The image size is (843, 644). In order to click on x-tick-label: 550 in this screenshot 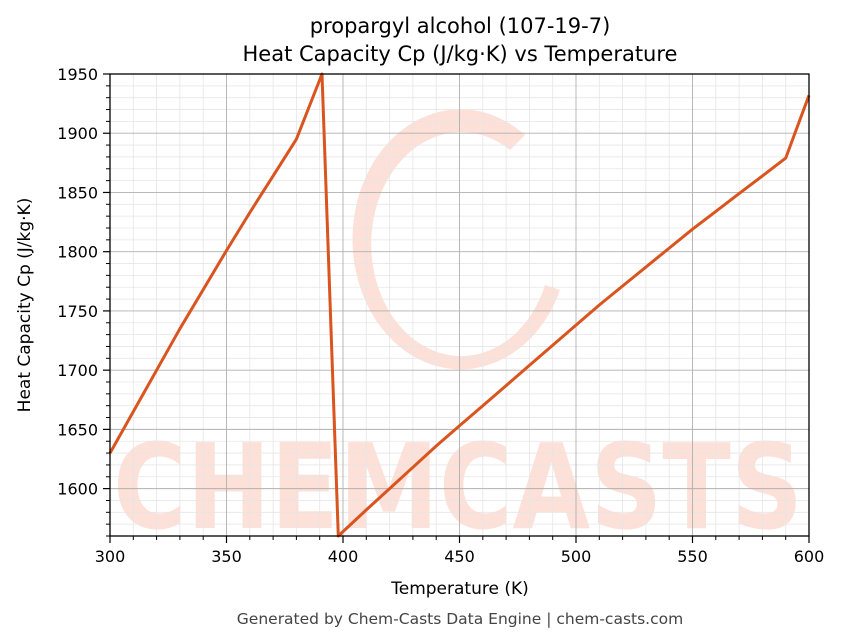, I will do `click(692, 556)`.